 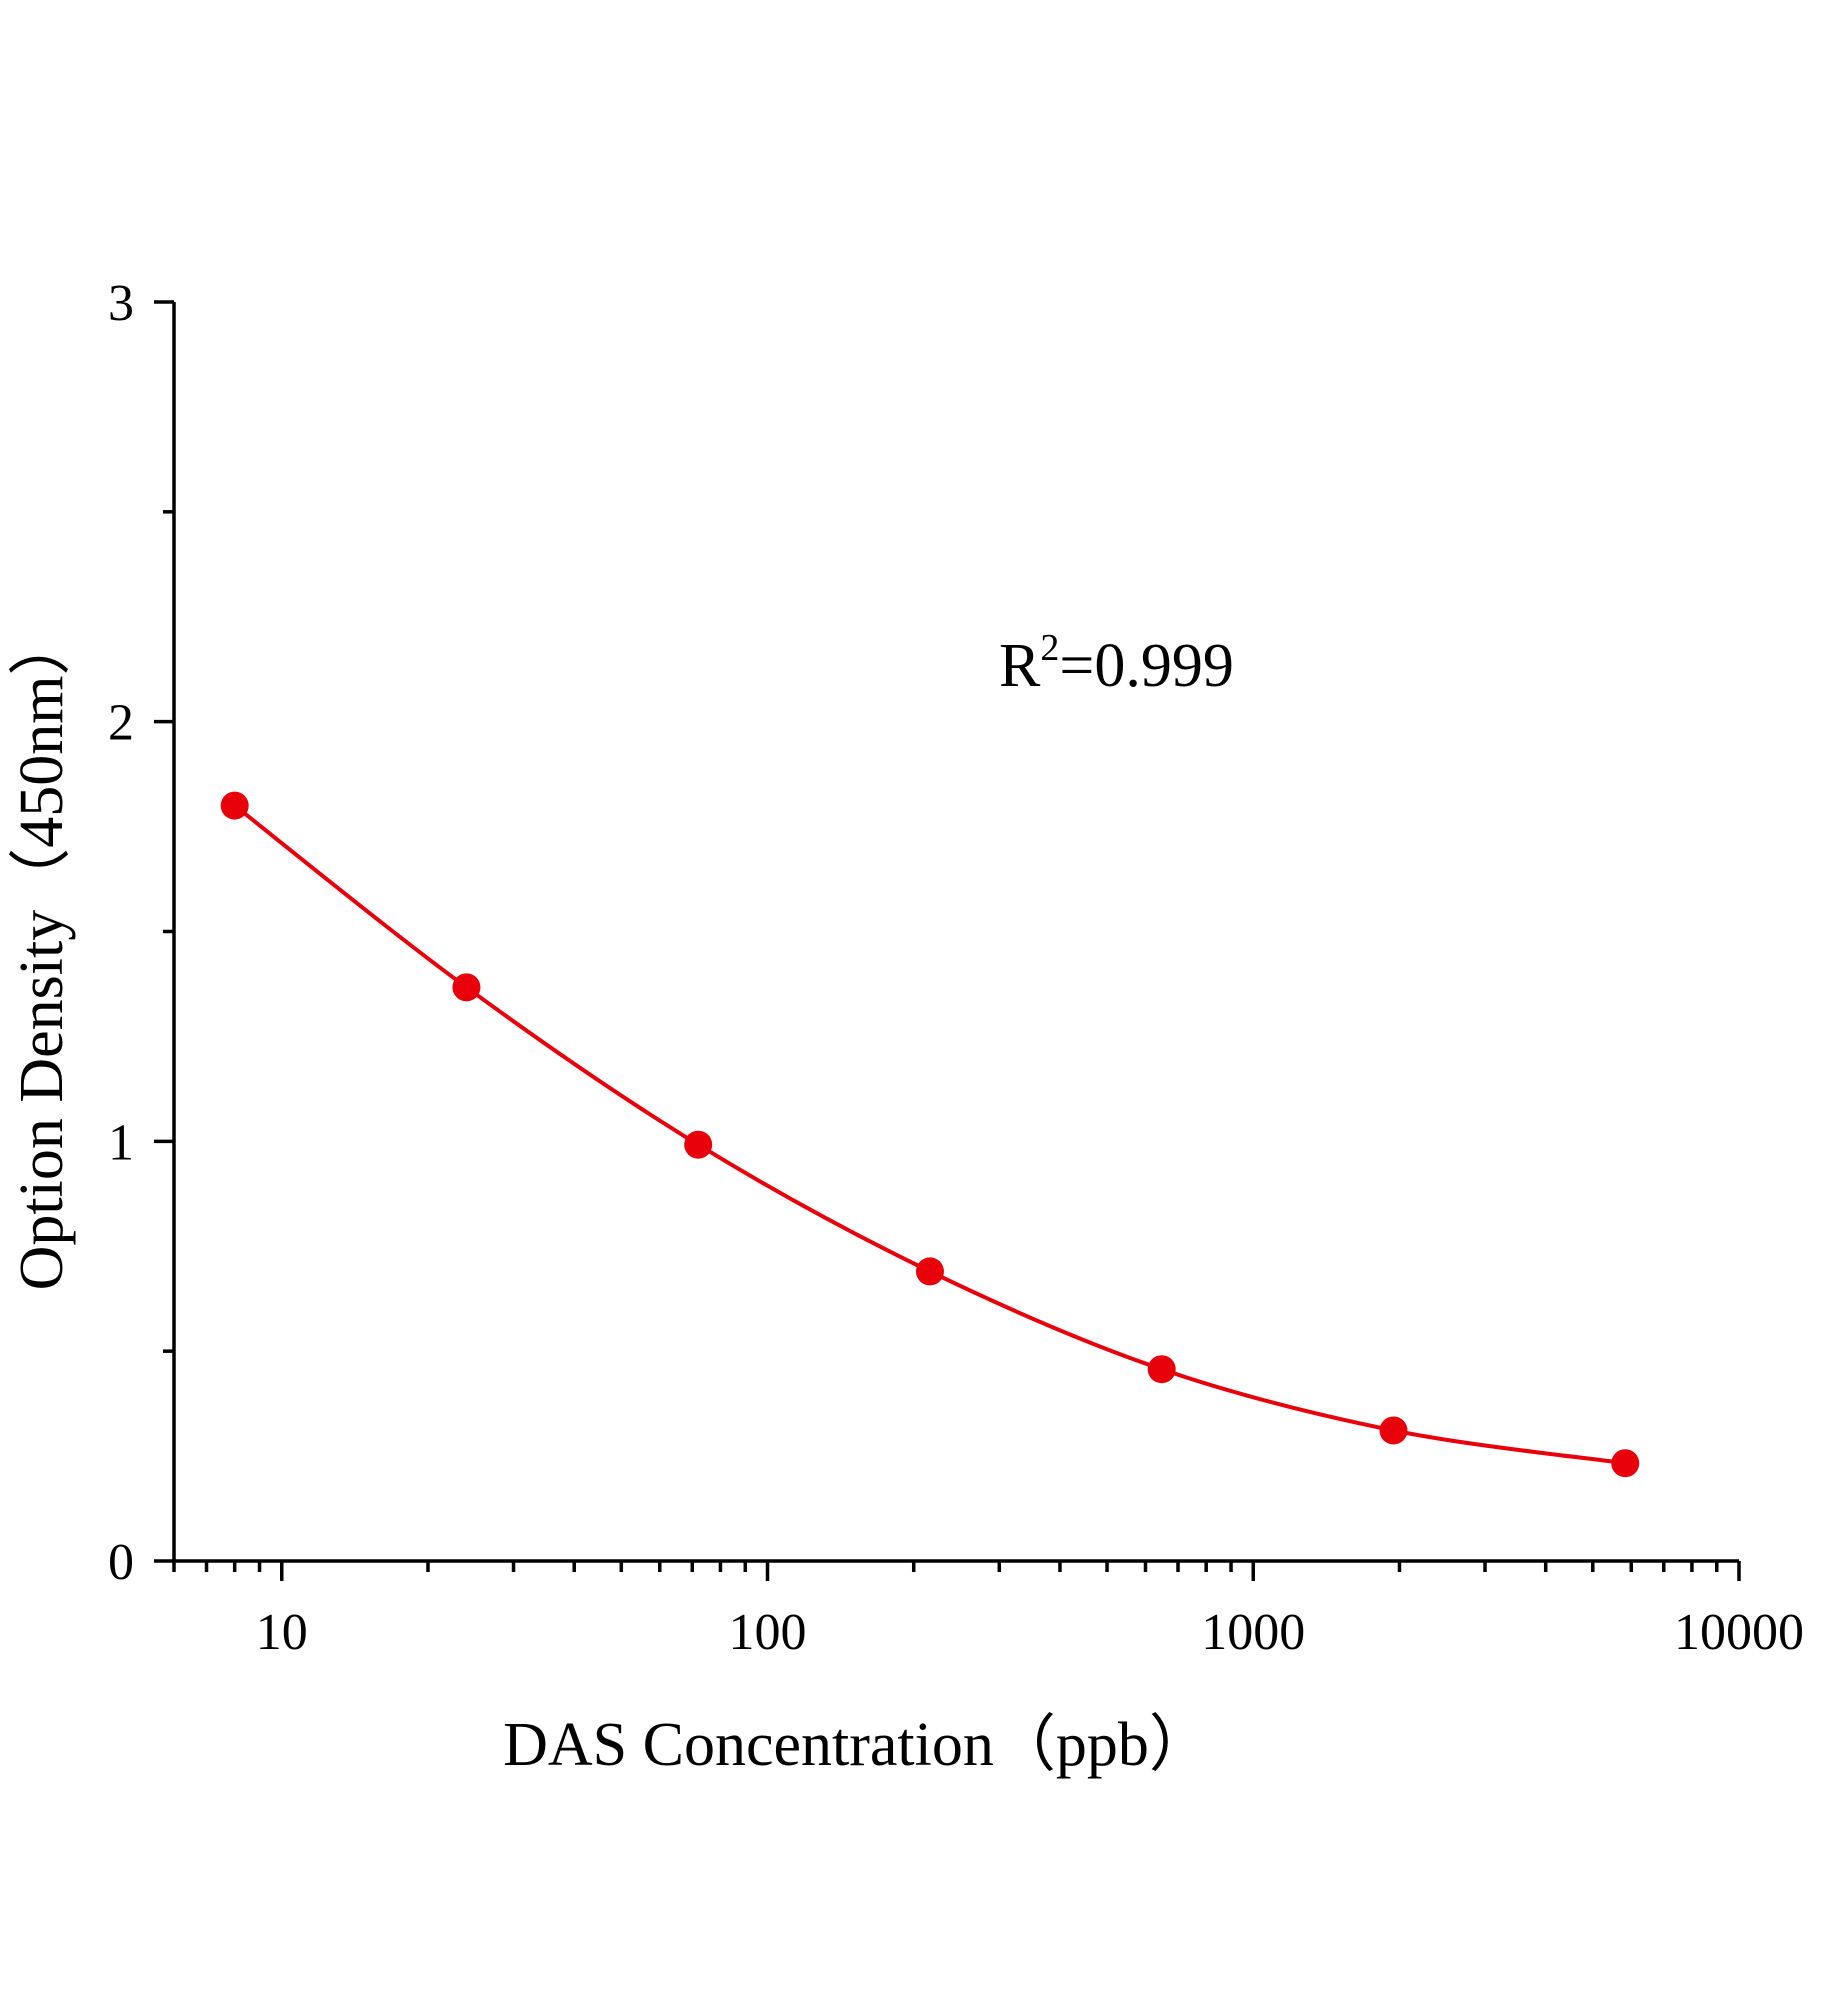 What do you see at coordinates (1146, 666) in the screenshot?
I see `annotation-text: =0.999` at bounding box center [1146, 666].